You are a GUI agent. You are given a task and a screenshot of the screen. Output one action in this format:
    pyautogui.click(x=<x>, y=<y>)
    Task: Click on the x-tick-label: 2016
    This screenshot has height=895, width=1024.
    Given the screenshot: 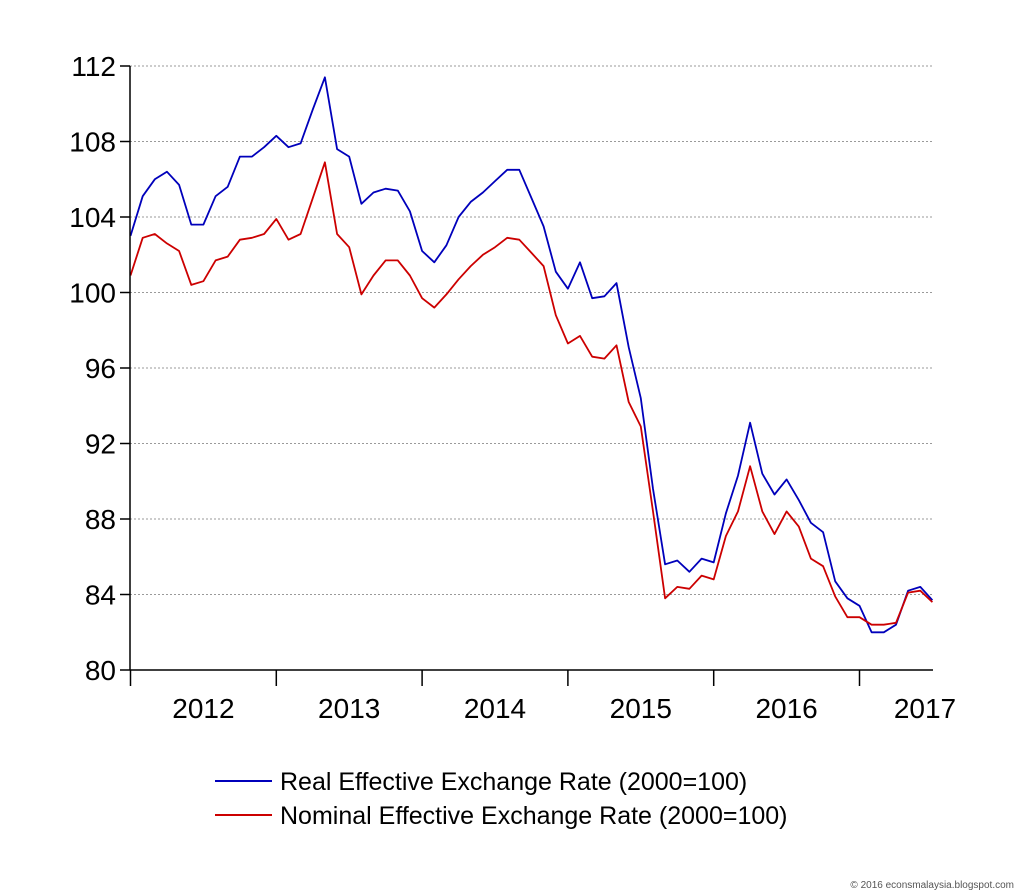 What is the action you would take?
    pyautogui.click(x=786, y=708)
    